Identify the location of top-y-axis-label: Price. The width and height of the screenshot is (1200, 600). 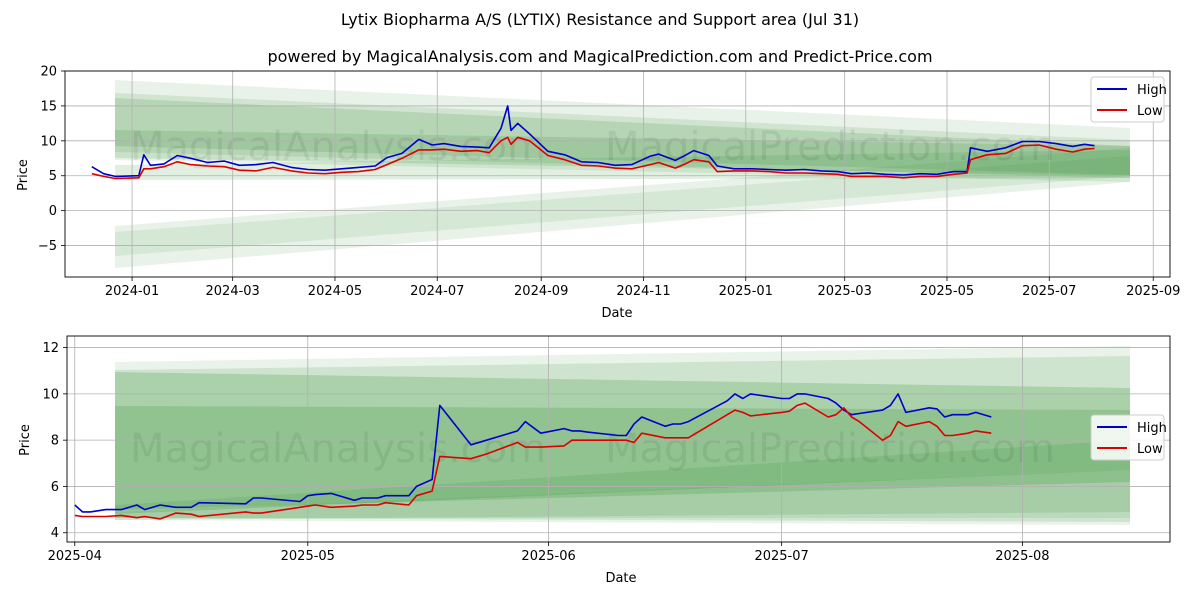
(23, 175).